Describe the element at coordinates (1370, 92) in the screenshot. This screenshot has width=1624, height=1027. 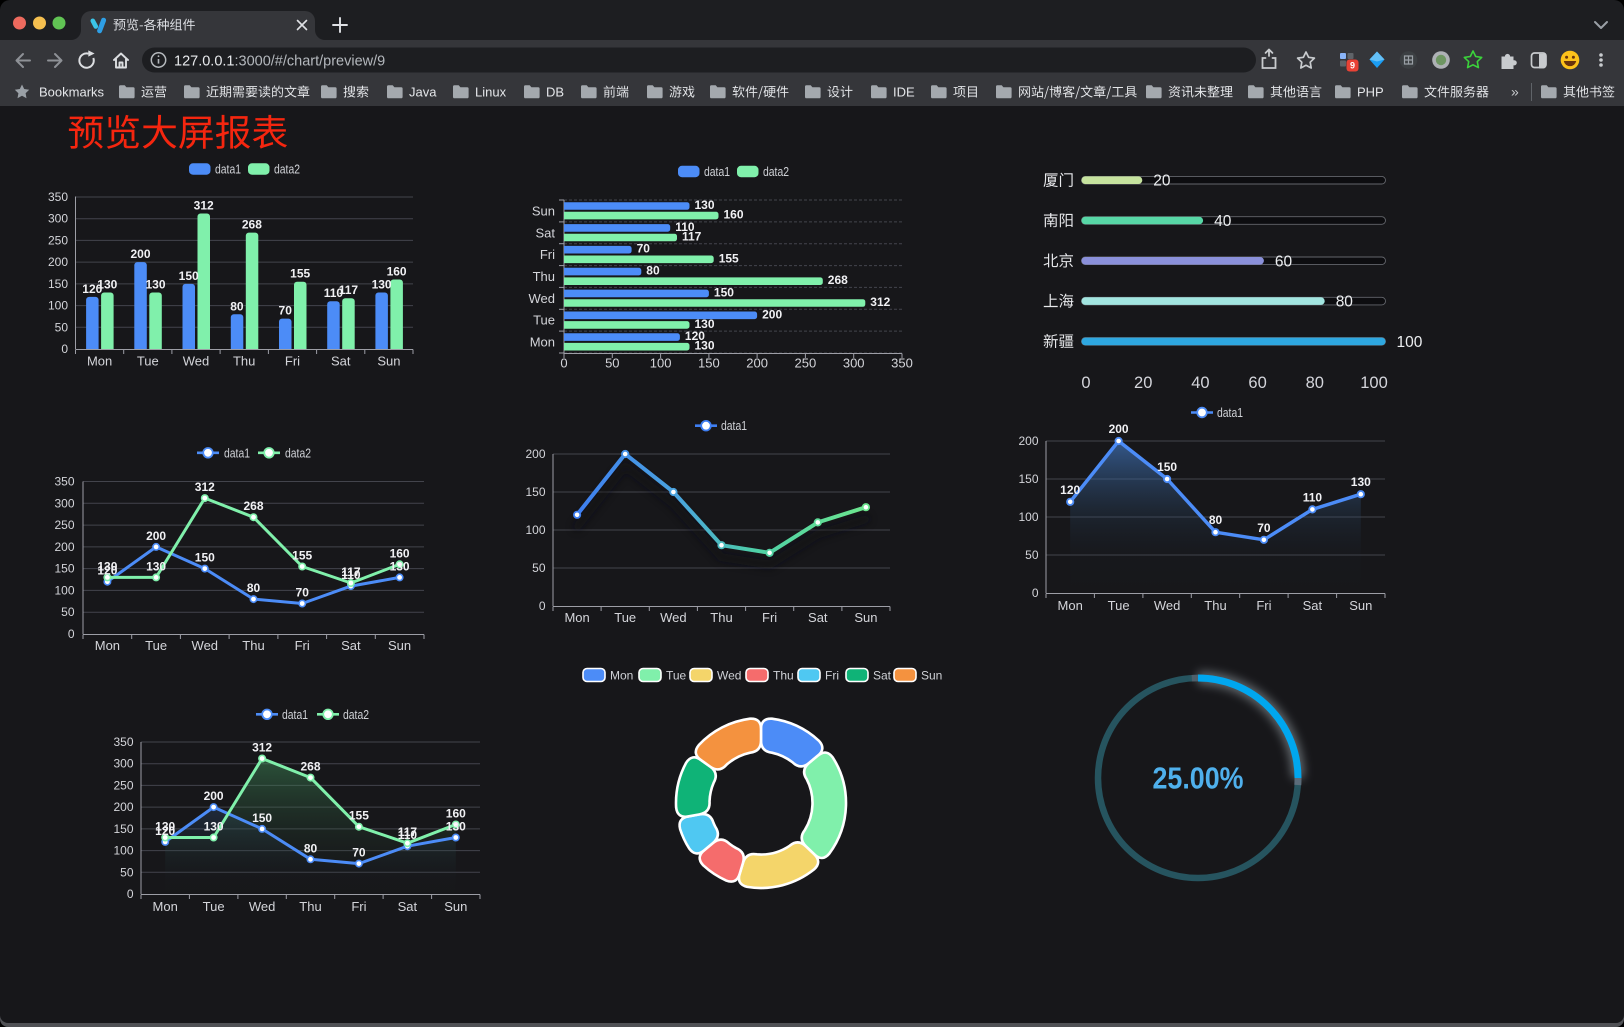
I see `svg-text: PHP` at that location.